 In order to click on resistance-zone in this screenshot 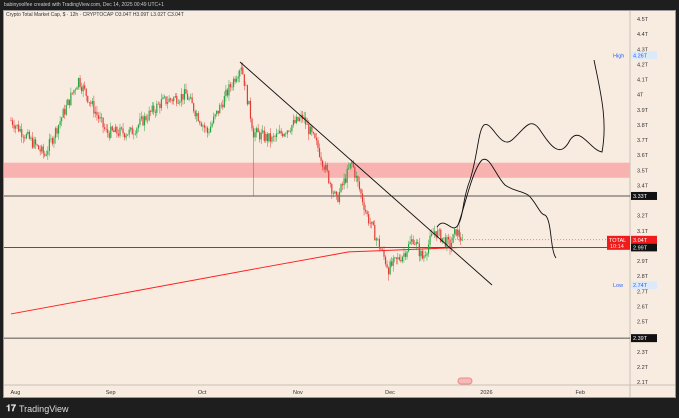, I will do `click(317, 170)`.